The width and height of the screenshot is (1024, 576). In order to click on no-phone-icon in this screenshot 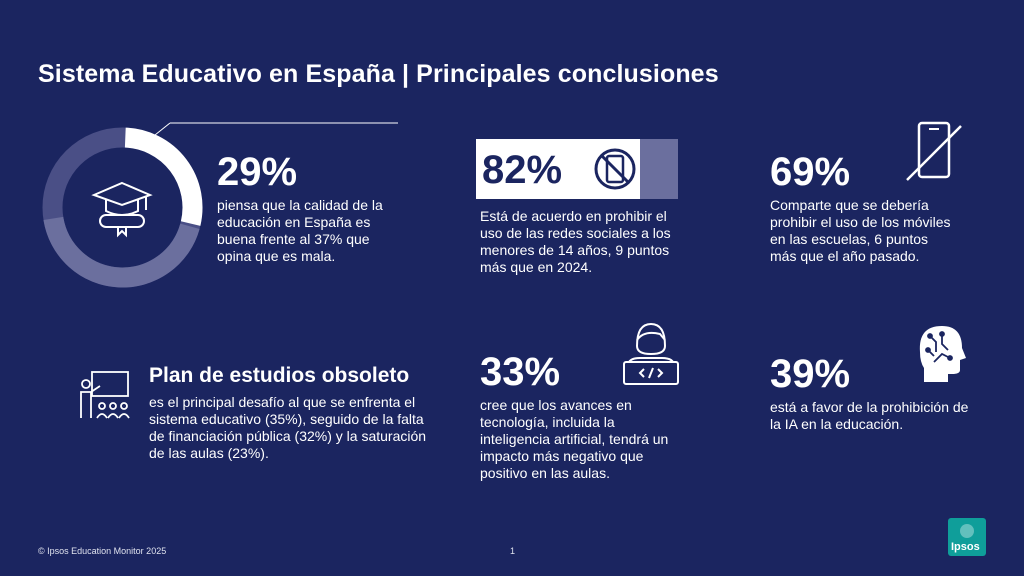, I will do `click(615, 169)`.